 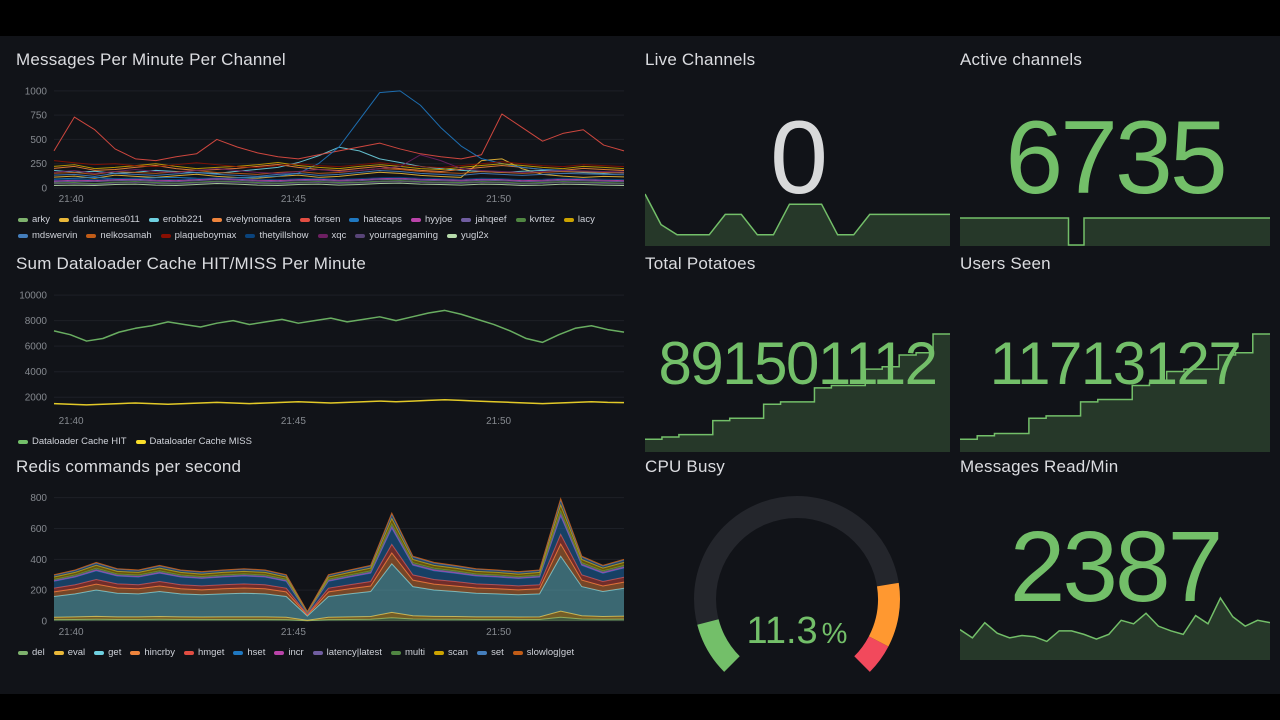 I want to click on panel-title-messages-read: Messages Read/Min, so click(x=1039, y=466).